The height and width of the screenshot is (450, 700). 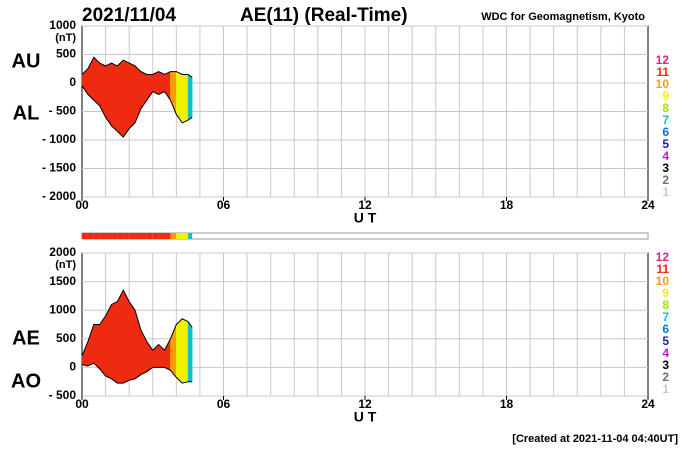 What do you see at coordinates (595, 439) in the screenshot?
I see `footer: [Created at 2021-11-04 04:40UT]` at bounding box center [595, 439].